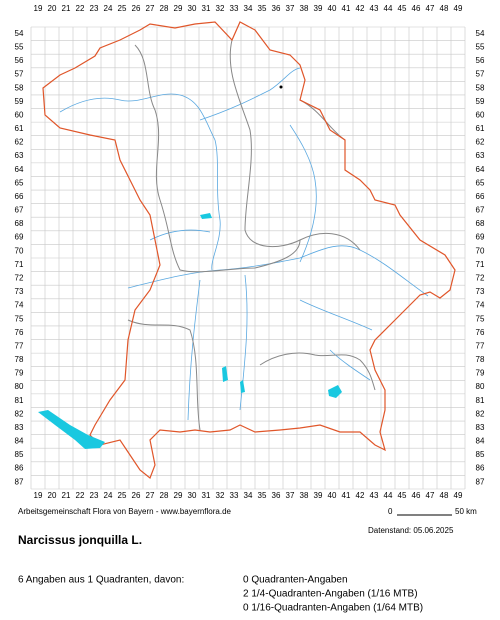 The height and width of the screenshot is (620, 500). What do you see at coordinates (19, 60) in the screenshot?
I see `row-label: 56` at bounding box center [19, 60].